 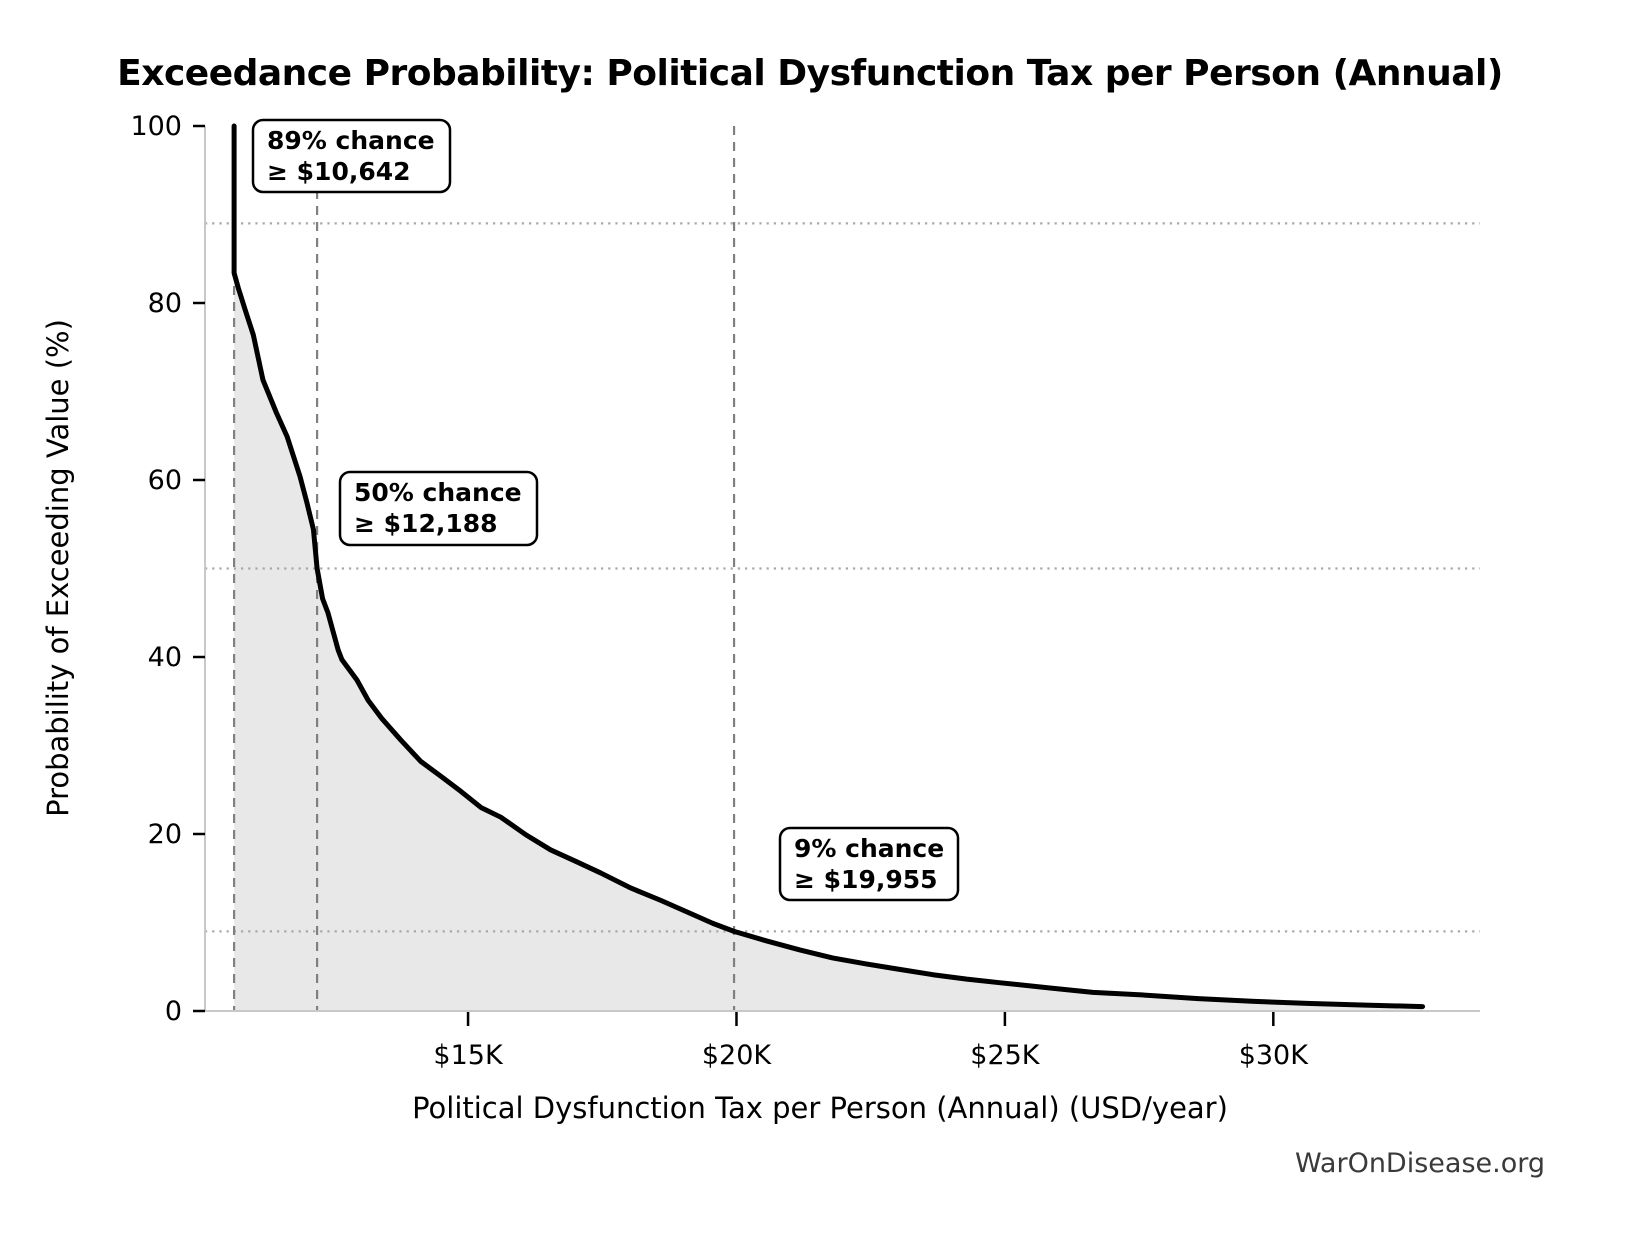 I want to click on x-tick-label-20000: $20K, so click(x=737, y=1055).